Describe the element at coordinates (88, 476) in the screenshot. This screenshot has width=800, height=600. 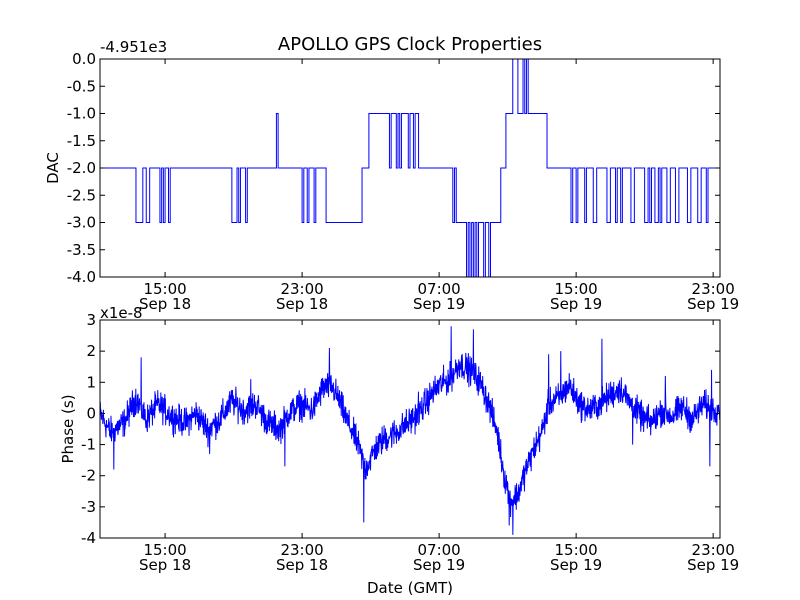
I see `phase-ytick-label: -2` at that location.